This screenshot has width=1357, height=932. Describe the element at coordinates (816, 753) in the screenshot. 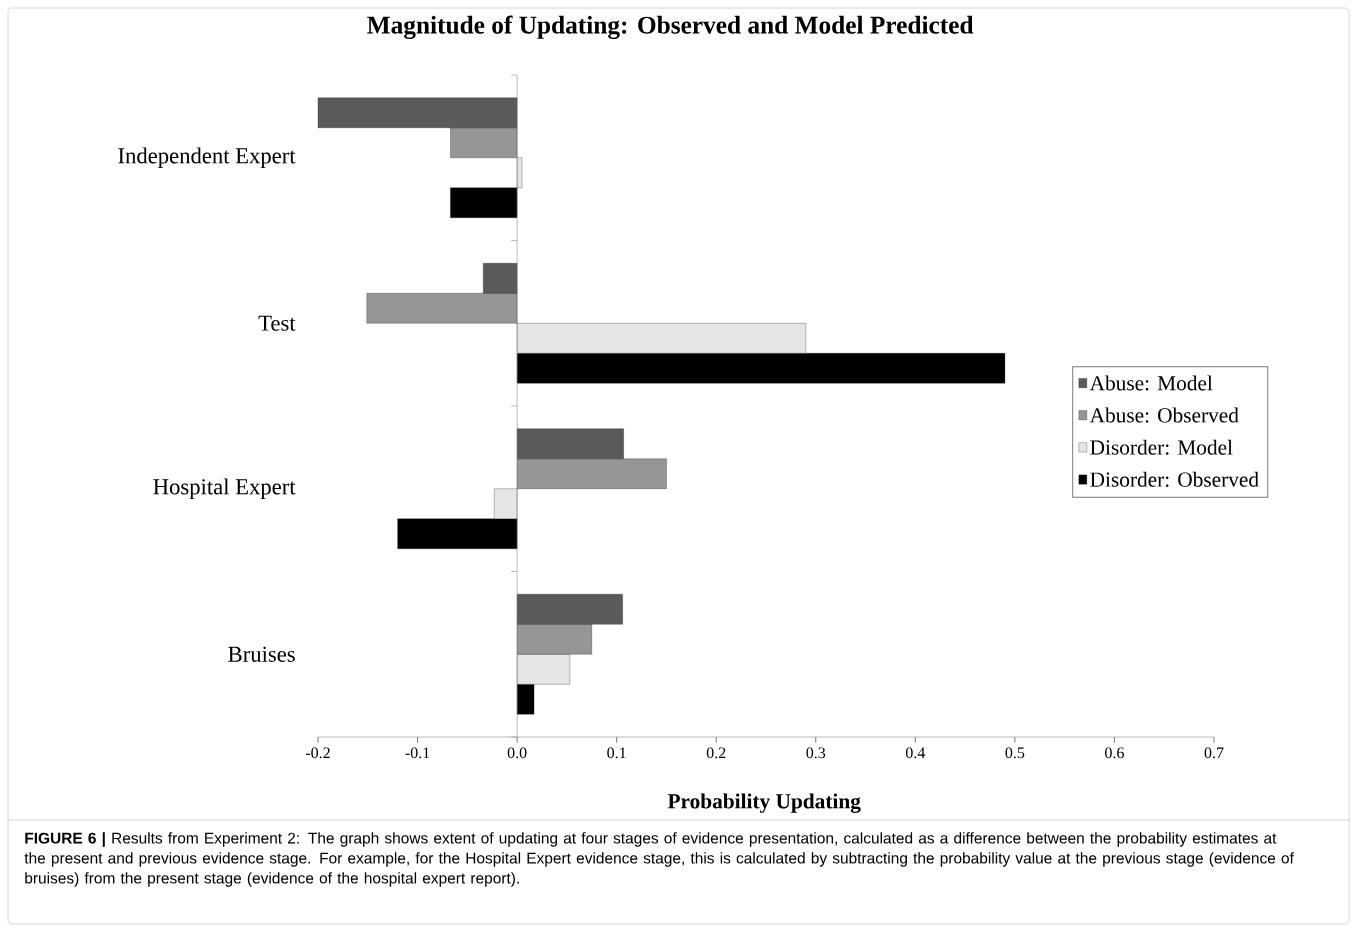

I see `x-tick-label: 0.3` at that location.